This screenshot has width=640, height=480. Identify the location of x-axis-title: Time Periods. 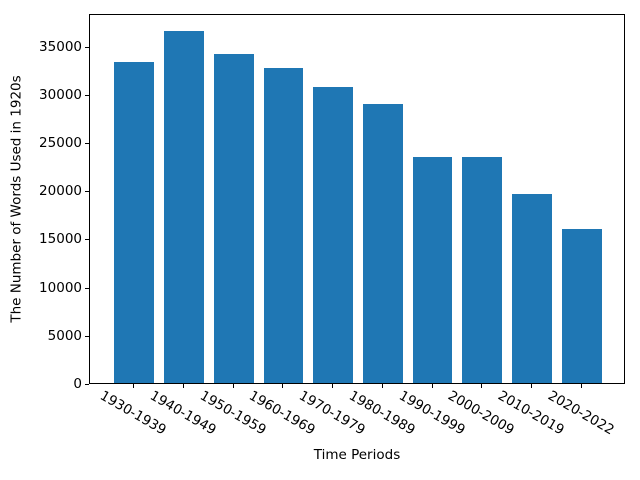
(357, 455).